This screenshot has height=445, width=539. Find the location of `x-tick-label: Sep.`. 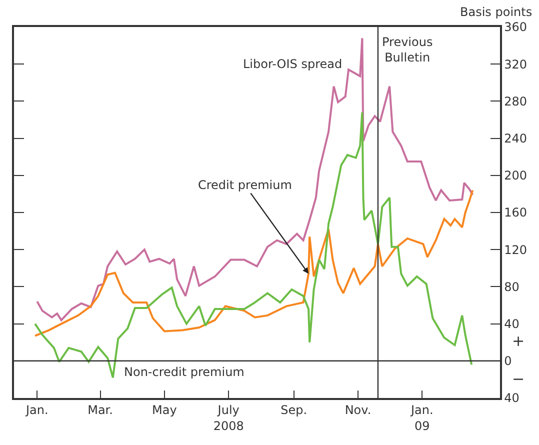

x-tick-label: Sep. is located at coordinates (294, 410).